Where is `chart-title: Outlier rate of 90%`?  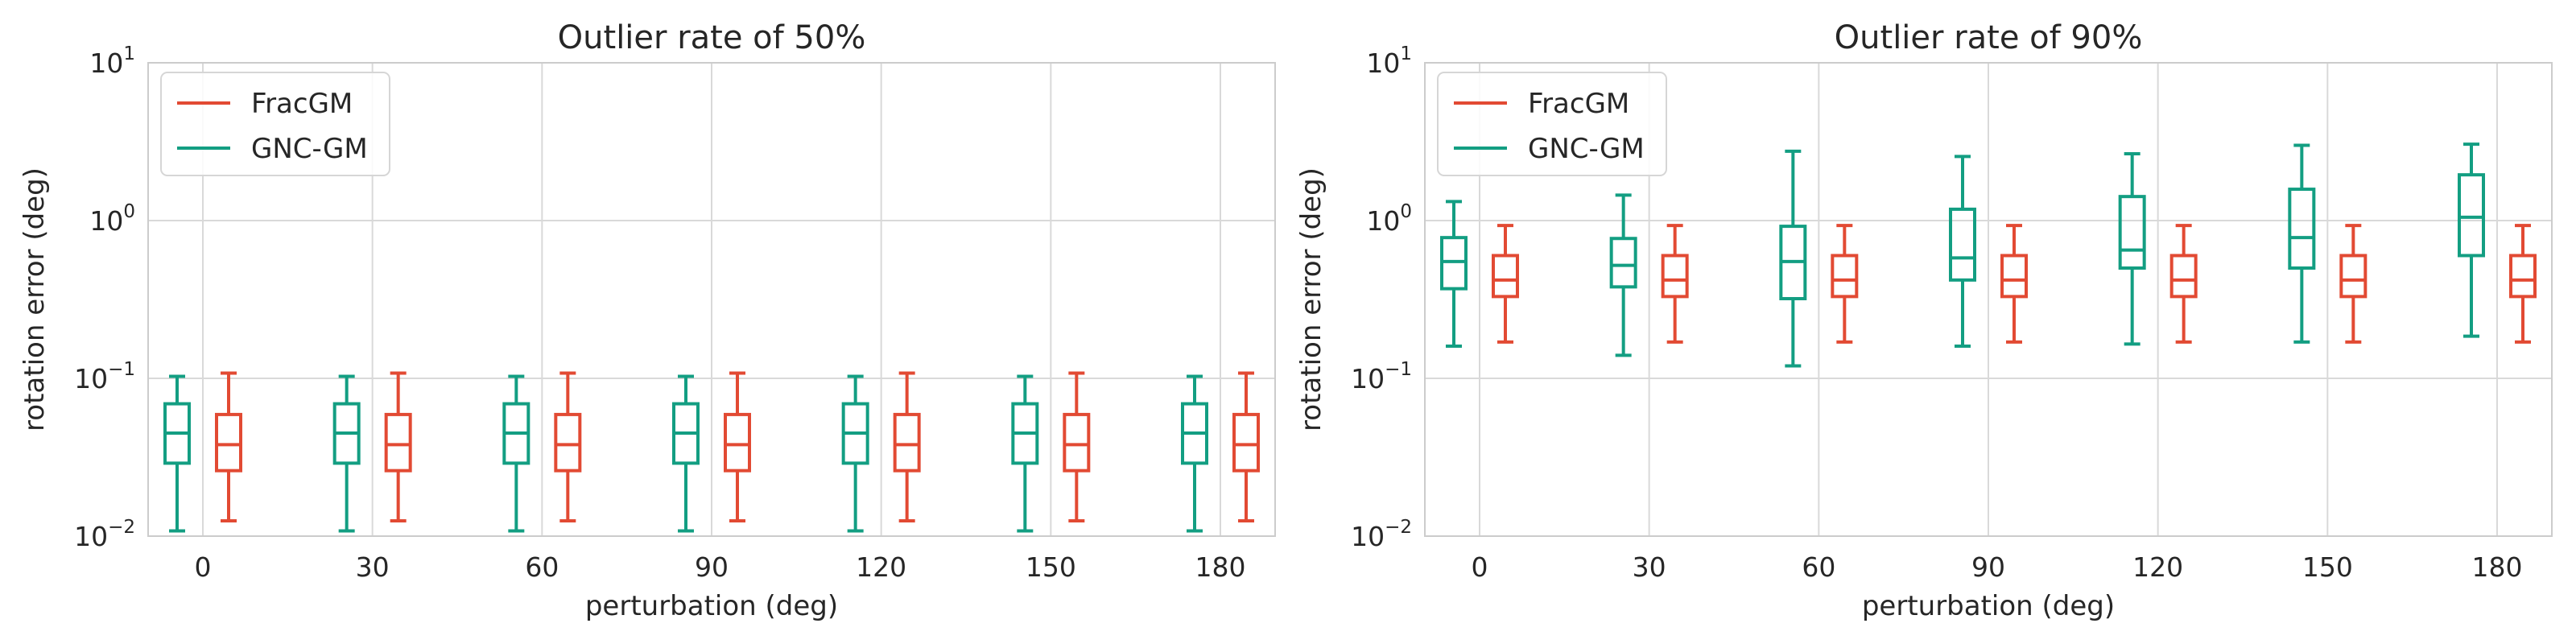 chart-title: Outlier rate of 90% is located at coordinates (1989, 37).